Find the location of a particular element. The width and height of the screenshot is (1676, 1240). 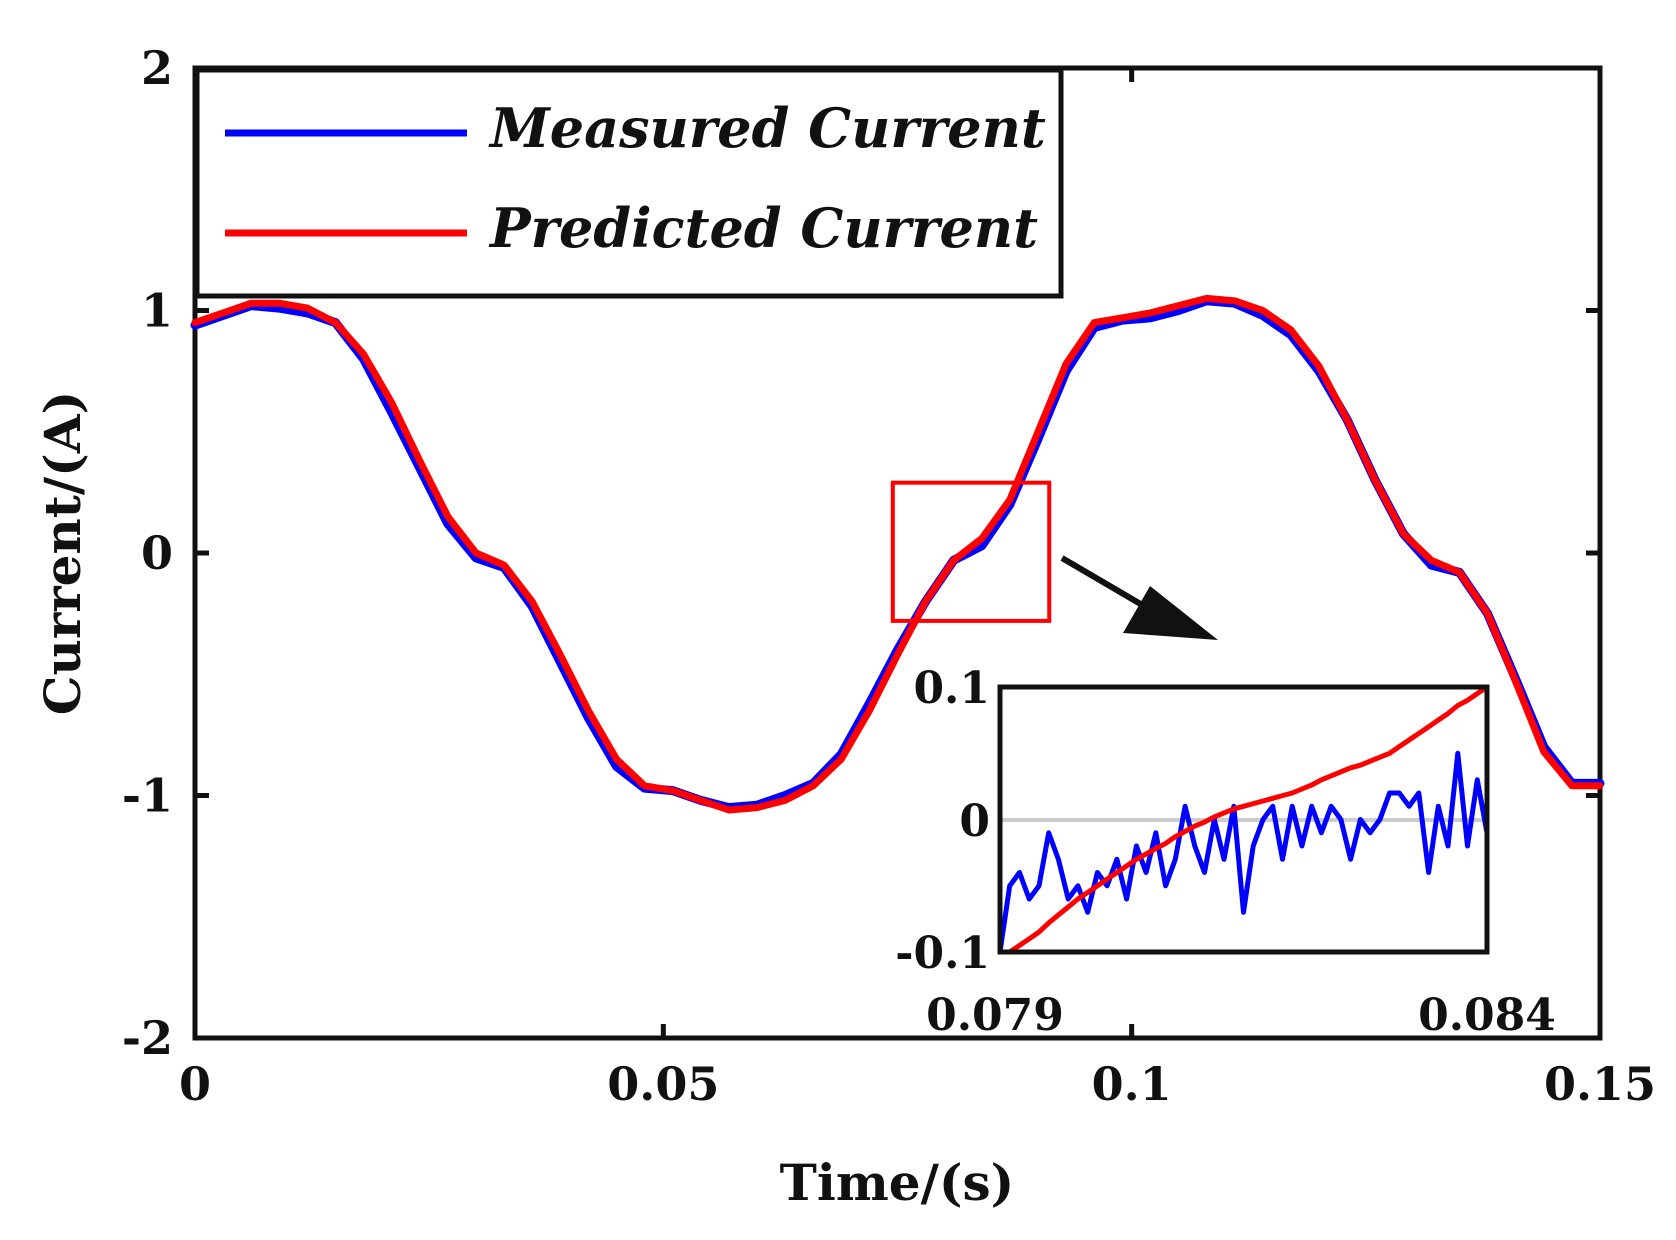

inset-x-tick-label-start: 0.079 is located at coordinates (995, 1015).